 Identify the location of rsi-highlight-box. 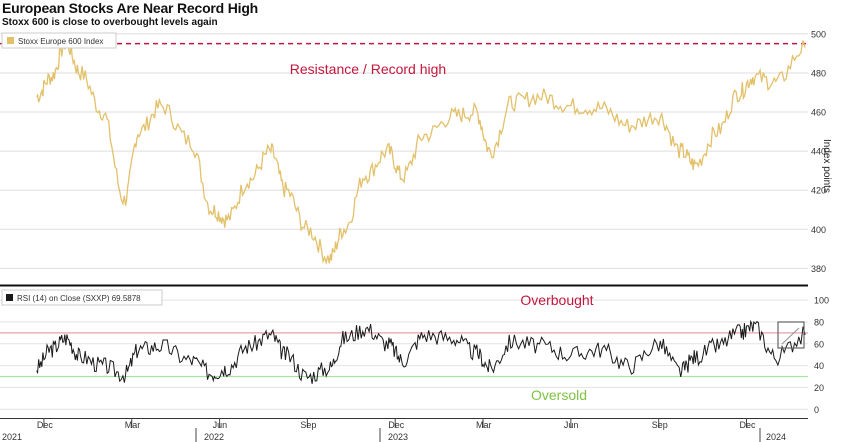
(791, 335).